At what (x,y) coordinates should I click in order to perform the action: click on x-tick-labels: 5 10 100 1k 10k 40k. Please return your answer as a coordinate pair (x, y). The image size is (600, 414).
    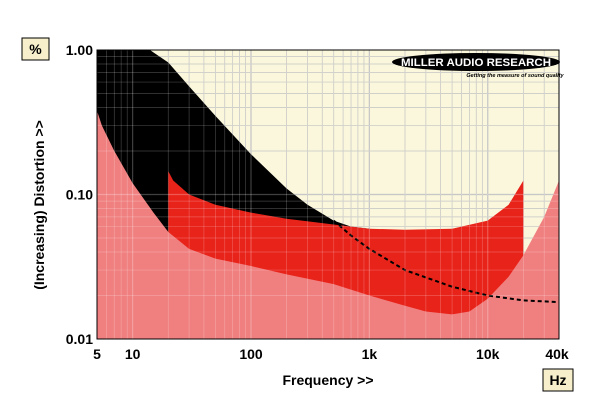
    Looking at the image, I should click on (331, 354).